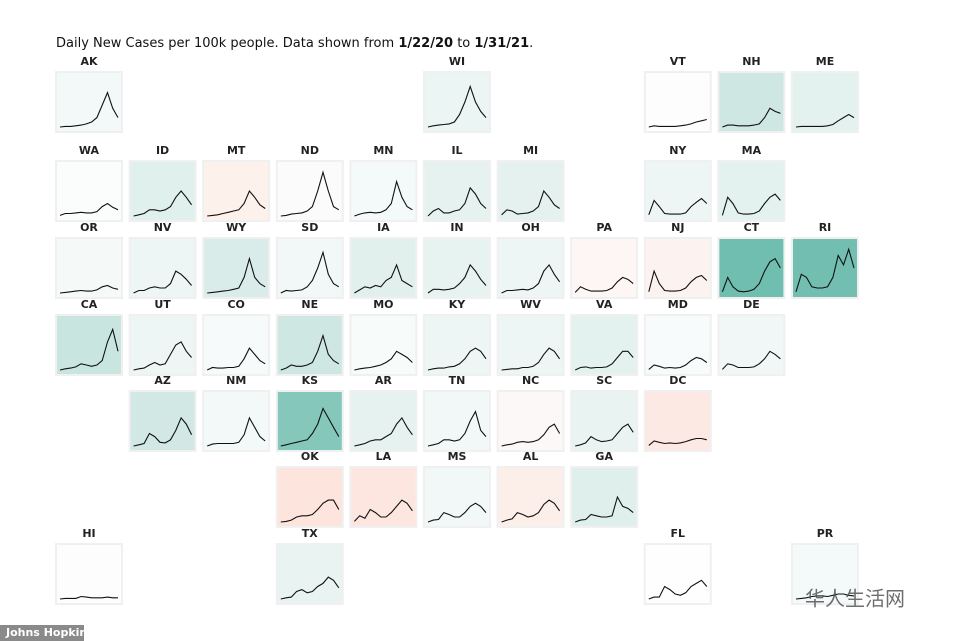  Describe the element at coordinates (383, 150) in the screenshot. I see `tile-label: MN` at that location.